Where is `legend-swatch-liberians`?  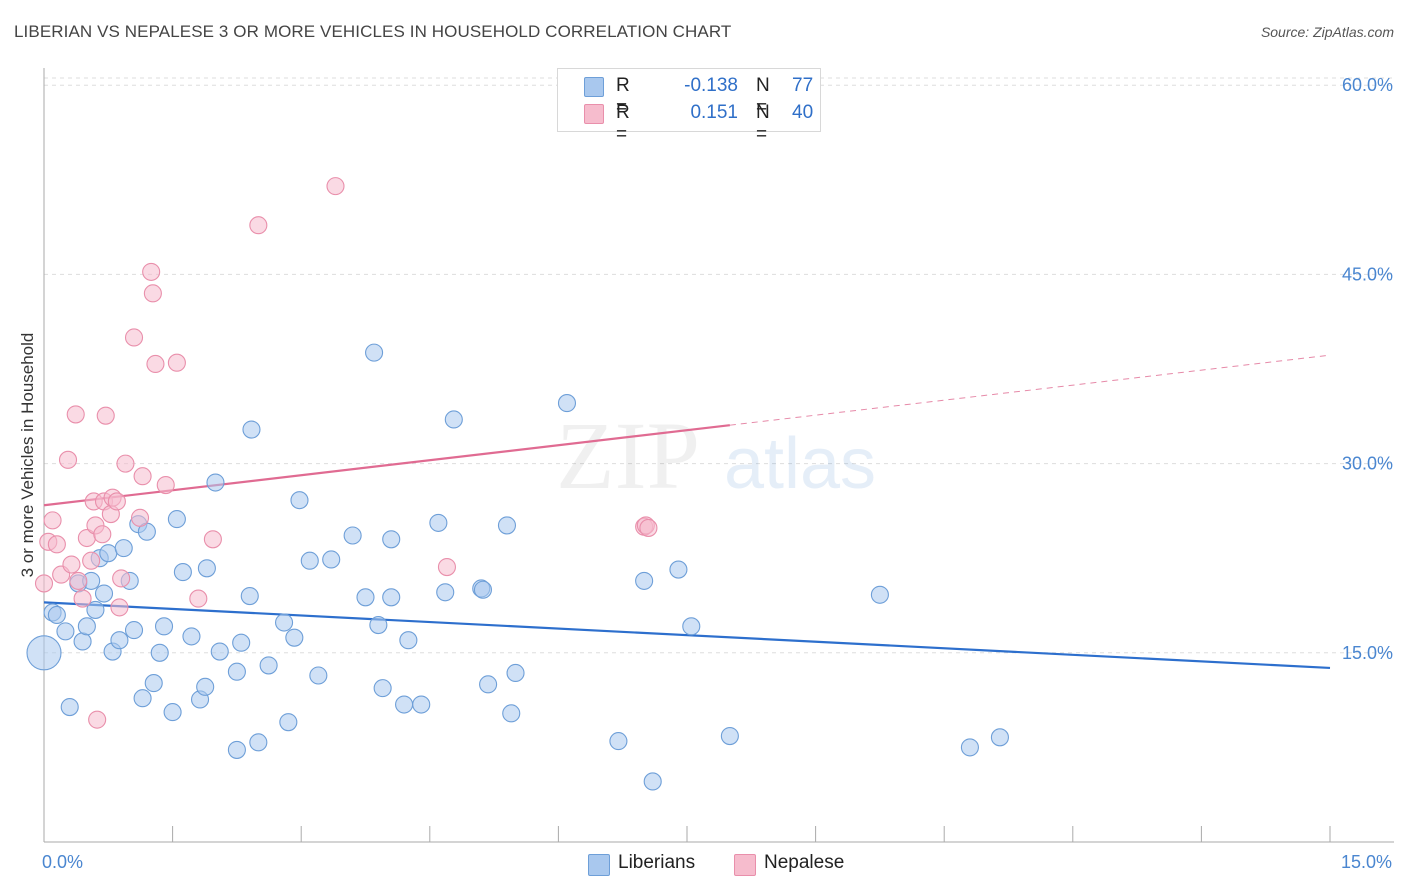 legend-swatch-liberians is located at coordinates (594, 87).